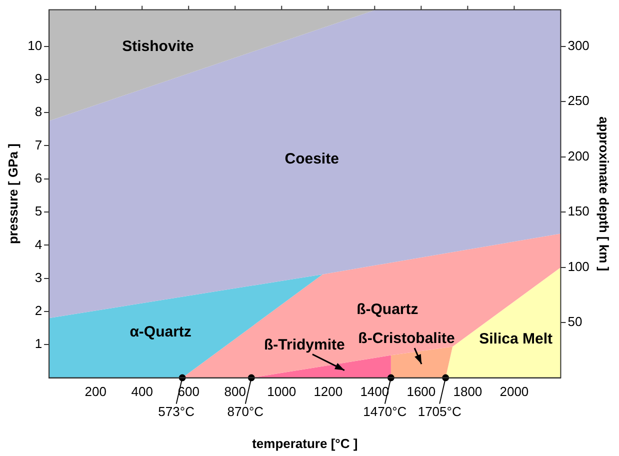 This screenshot has height=456, width=619. I want to click on y-tick-label: 9, so click(38, 78).